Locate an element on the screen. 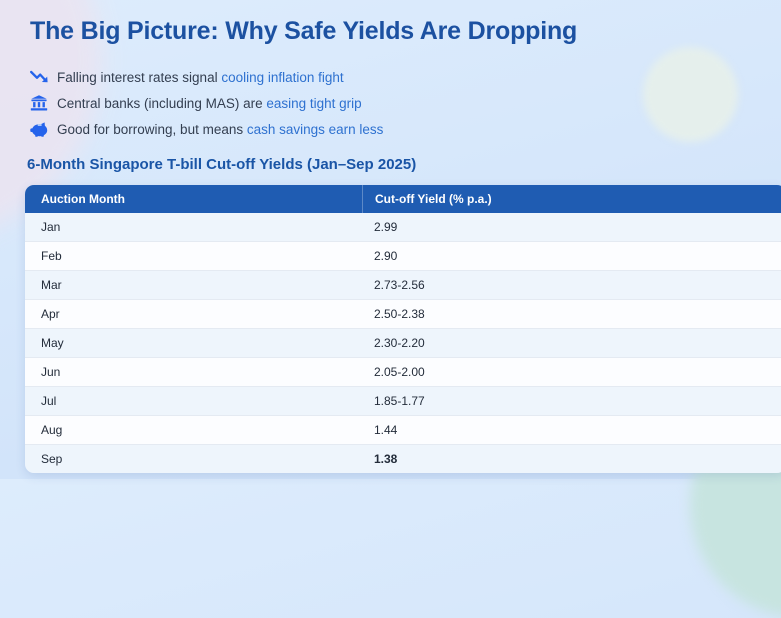 The width and height of the screenshot is (781, 618). table-row: Aug 1.44 is located at coordinates (403, 429).